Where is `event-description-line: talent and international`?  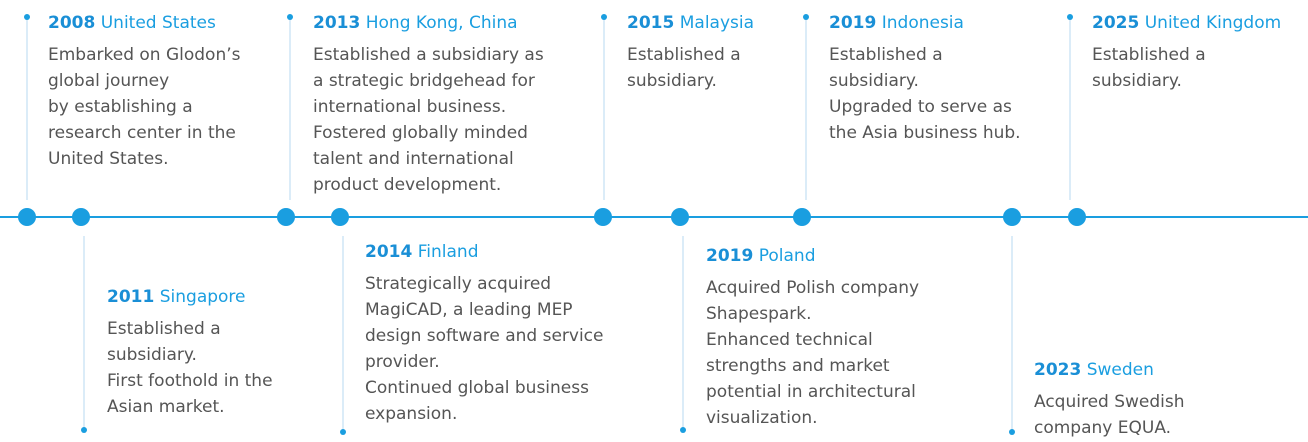 event-description-line: talent and international is located at coordinates (413, 159).